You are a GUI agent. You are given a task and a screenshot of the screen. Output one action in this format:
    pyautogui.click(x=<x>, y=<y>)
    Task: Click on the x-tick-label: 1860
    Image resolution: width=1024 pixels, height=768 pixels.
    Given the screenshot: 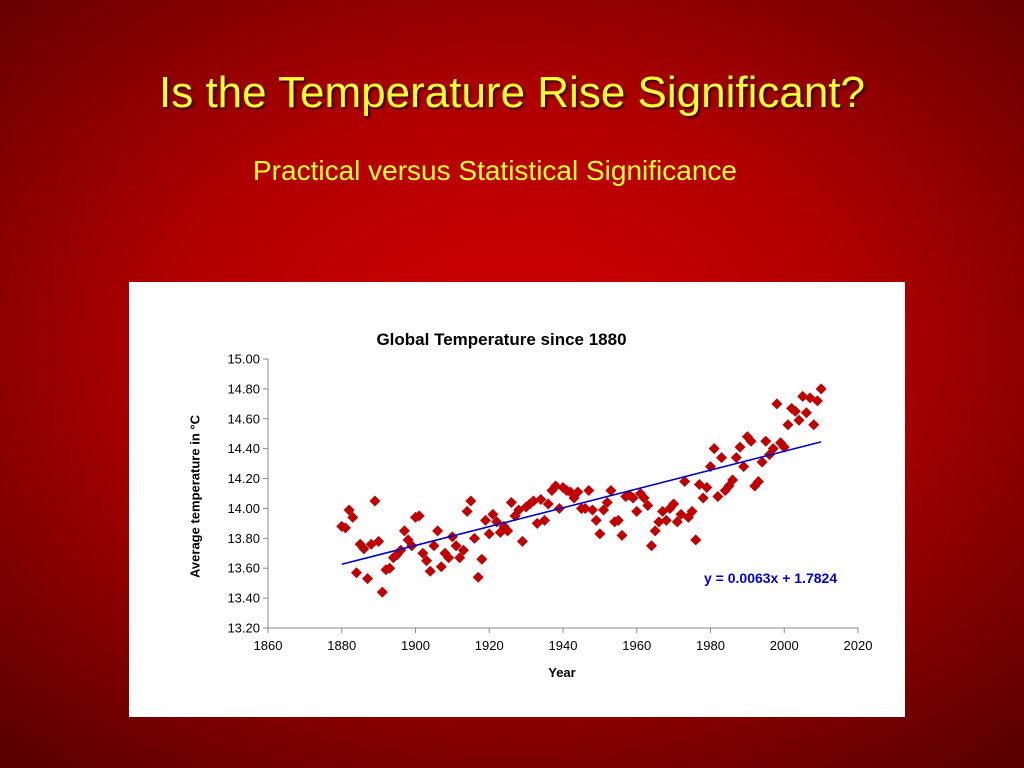 What is the action you would take?
    pyautogui.click(x=268, y=645)
    